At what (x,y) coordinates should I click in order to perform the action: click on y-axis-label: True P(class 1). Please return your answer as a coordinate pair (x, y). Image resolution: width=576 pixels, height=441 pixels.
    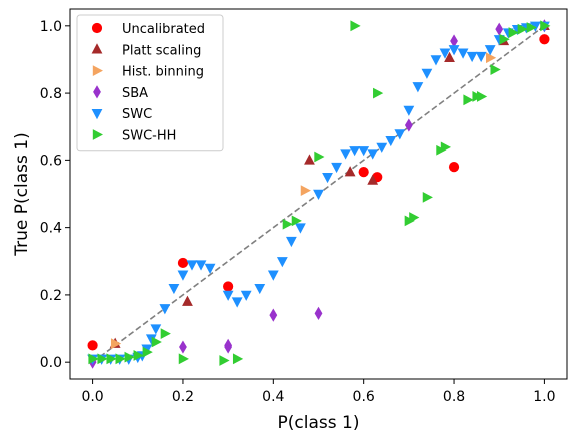
    Looking at the image, I should click on (22, 194).